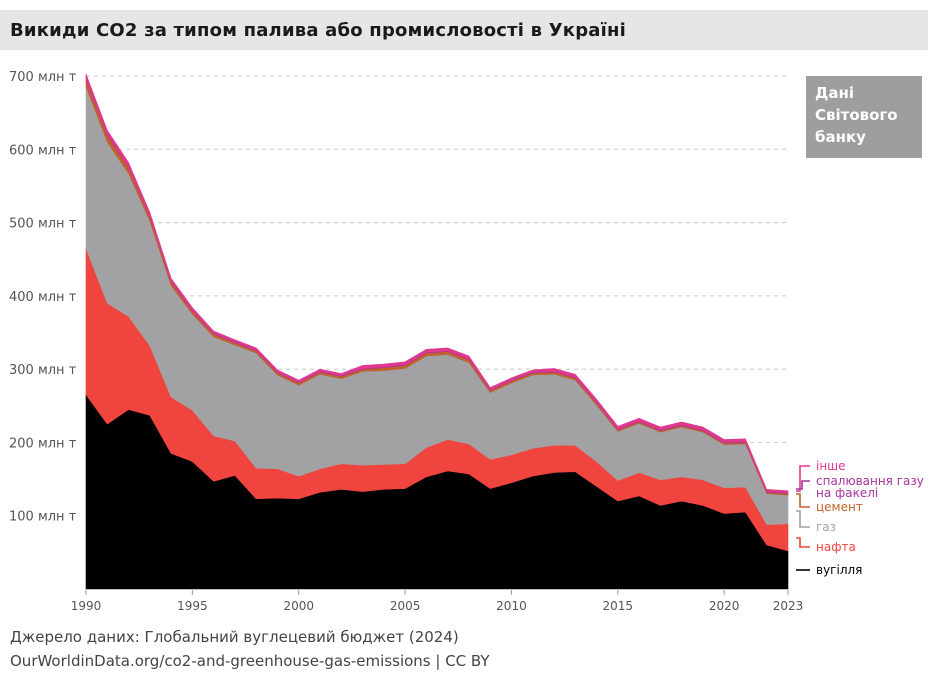 The image size is (940, 688). What do you see at coordinates (856, 115) in the screenshot?
I see `badge-line-2: Світового` at bounding box center [856, 115].